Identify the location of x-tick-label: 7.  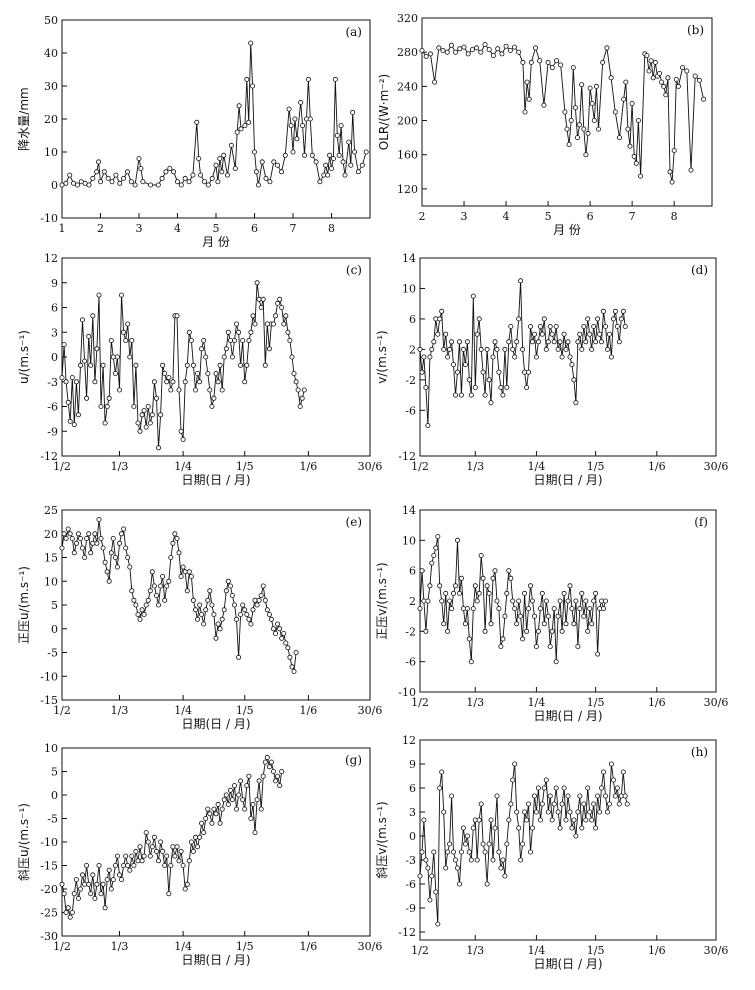
(632, 216).